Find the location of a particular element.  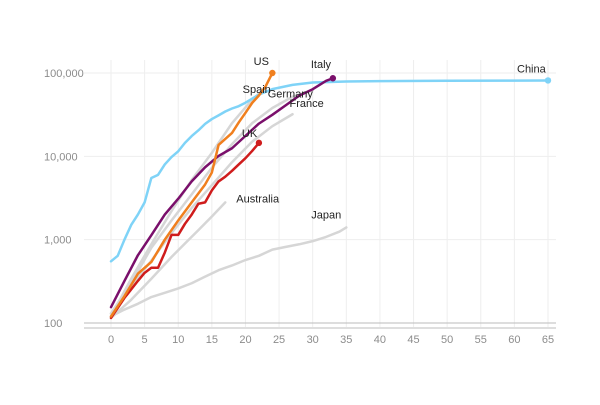

x-tick-label: 40 is located at coordinates (380, 340).